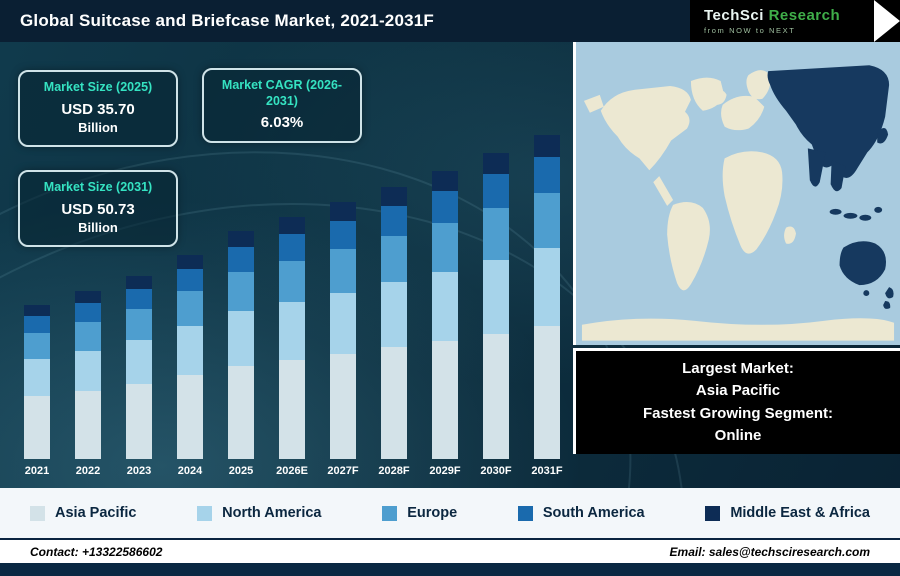 Image resolution: width=900 pixels, height=576 pixels. I want to click on map-region-india, so click(816, 167).